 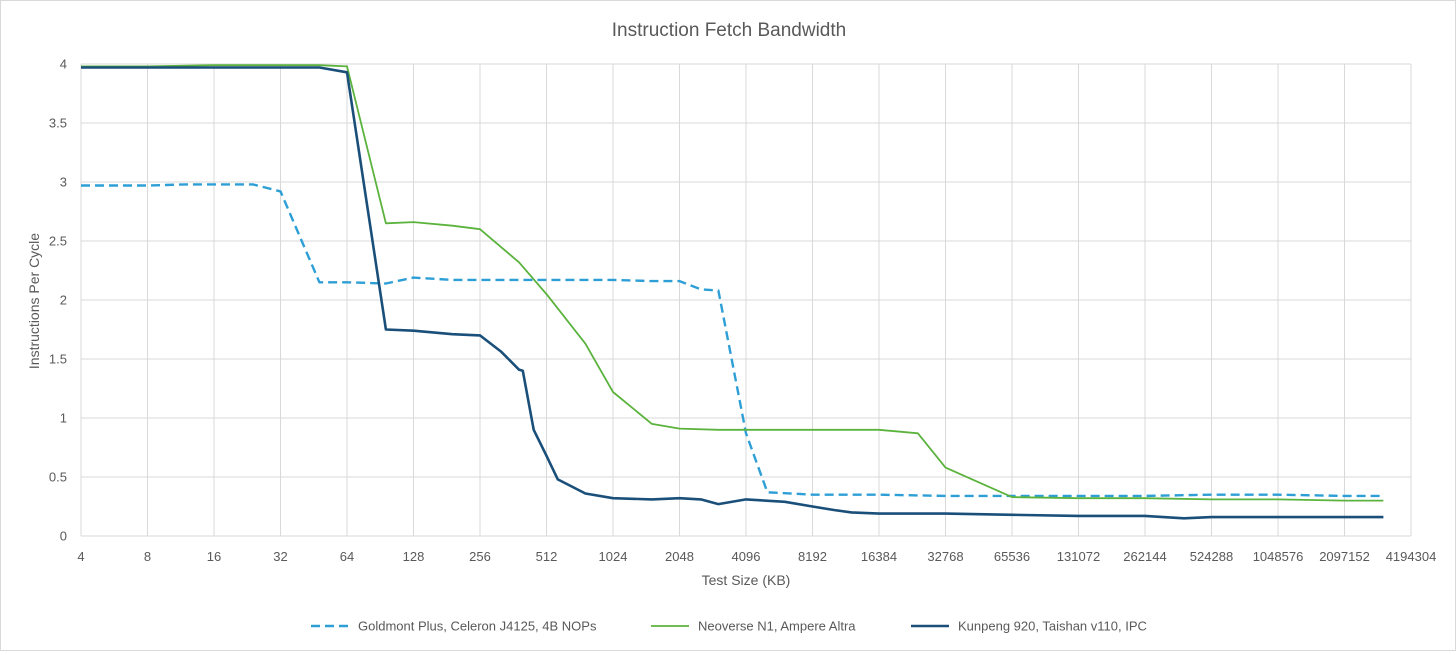 I want to click on x-tick-label: 16384, so click(x=879, y=556).